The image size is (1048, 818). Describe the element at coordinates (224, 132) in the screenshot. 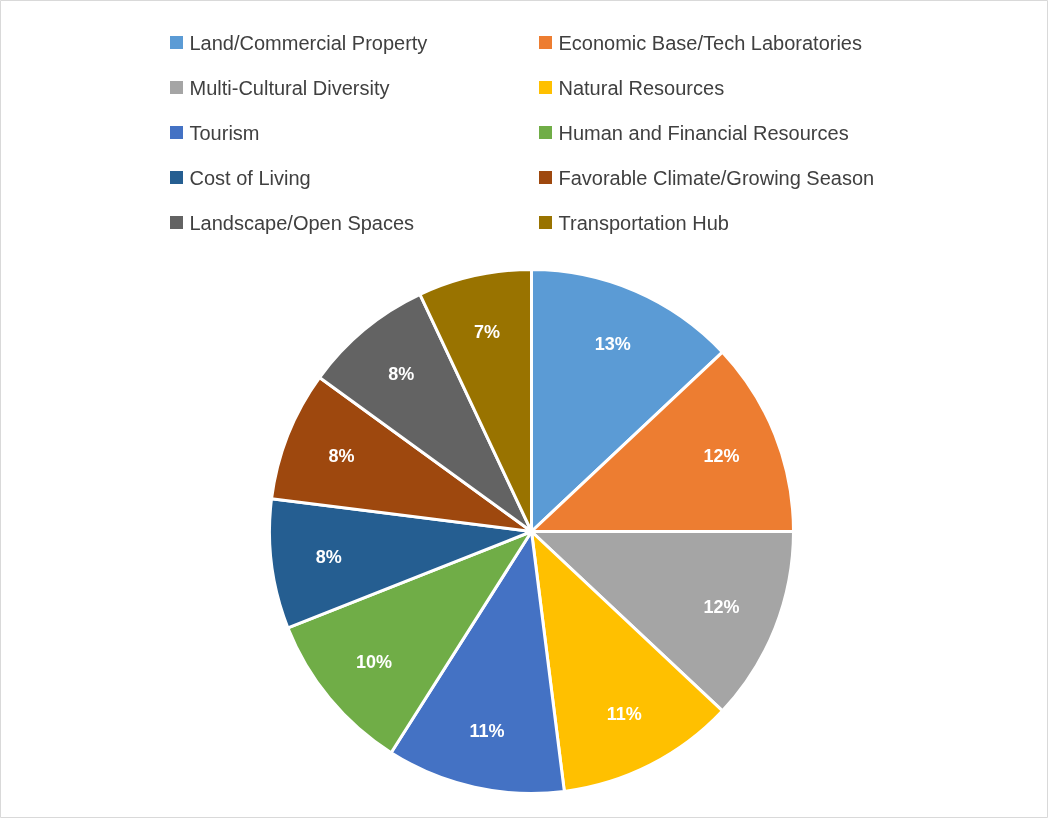

I see `legend-label: Tourism` at that location.